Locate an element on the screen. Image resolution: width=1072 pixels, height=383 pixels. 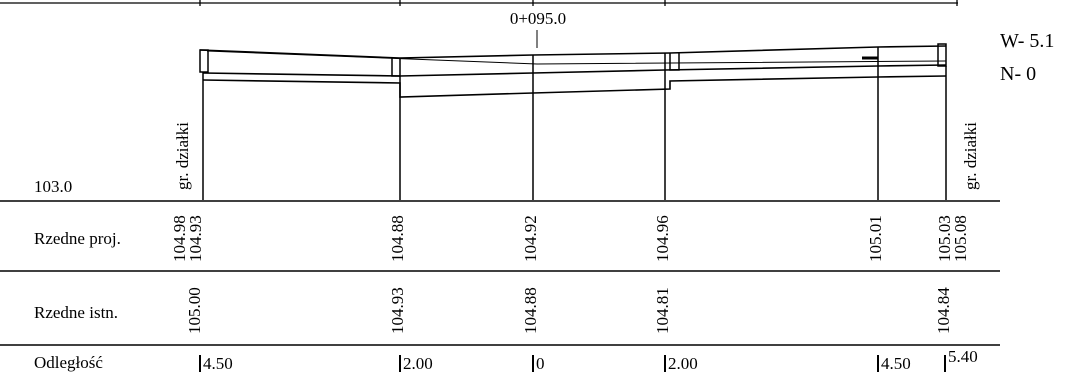
existing-elevation-value: 104.88 is located at coordinates (530, 310).